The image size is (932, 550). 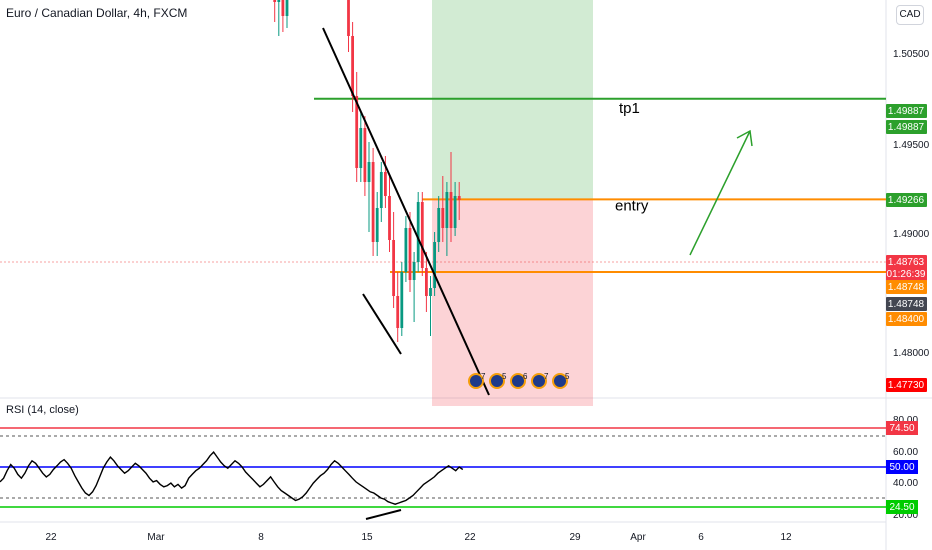 What do you see at coordinates (97, 13) in the screenshot?
I see `chart-title: Euro / Canadian Dollar, 4h, FXCM` at bounding box center [97, 13].